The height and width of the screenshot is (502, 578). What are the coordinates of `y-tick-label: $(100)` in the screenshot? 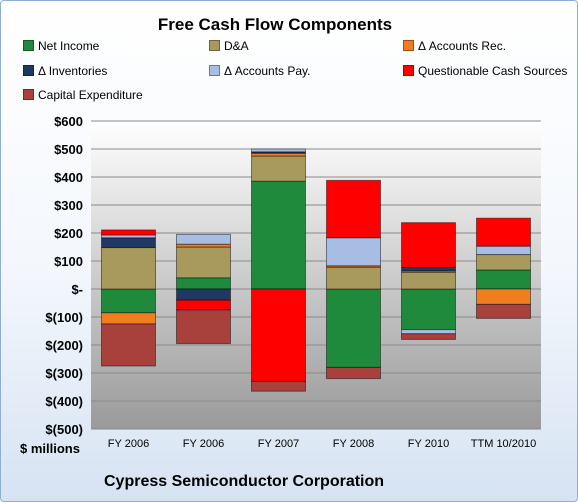 It's located at (64, 317).